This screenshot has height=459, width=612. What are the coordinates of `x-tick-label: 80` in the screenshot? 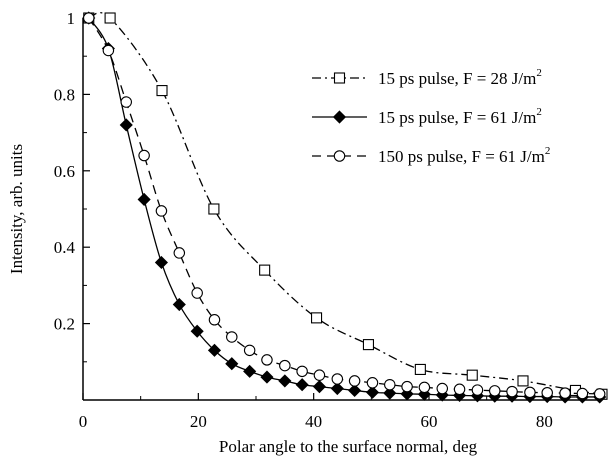 It's located at (544, 421).